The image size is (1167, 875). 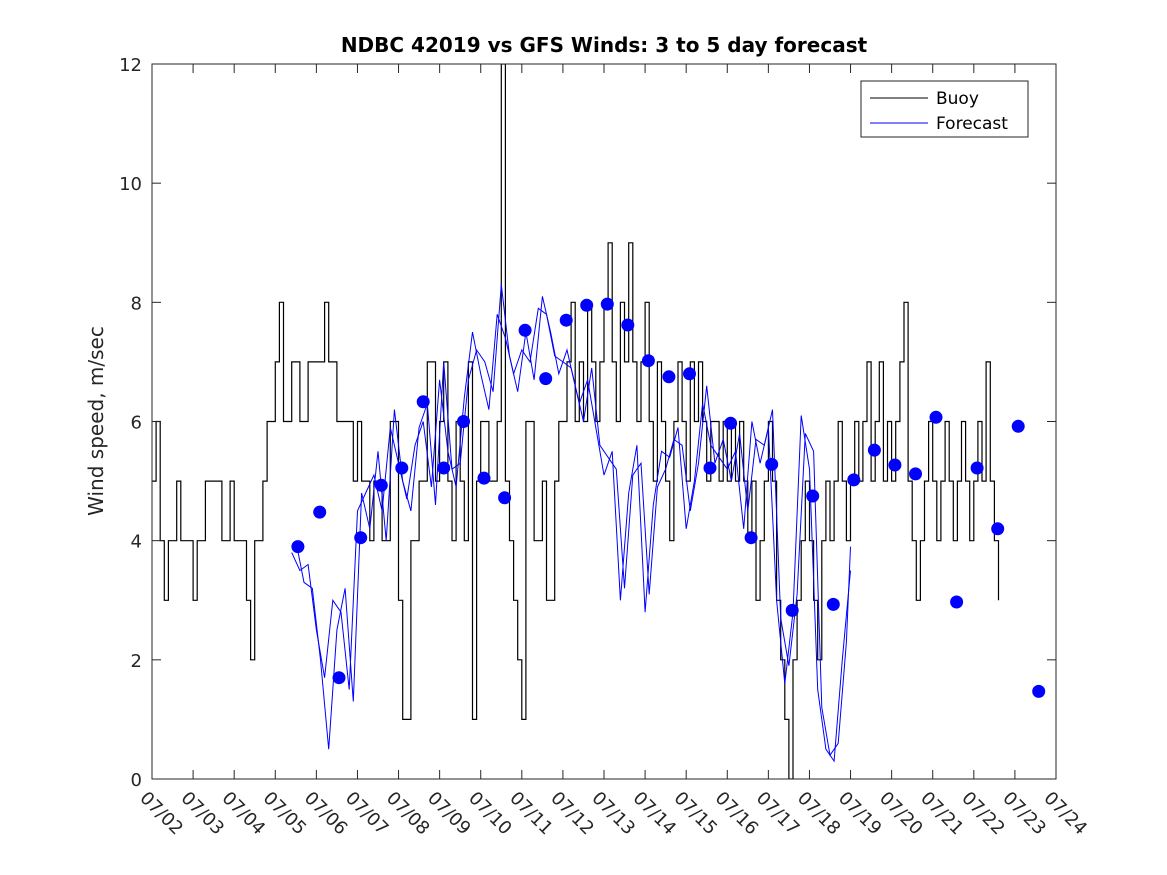 I want to click on legend-label-buoy: Buoy, so click(x=957, y=99).